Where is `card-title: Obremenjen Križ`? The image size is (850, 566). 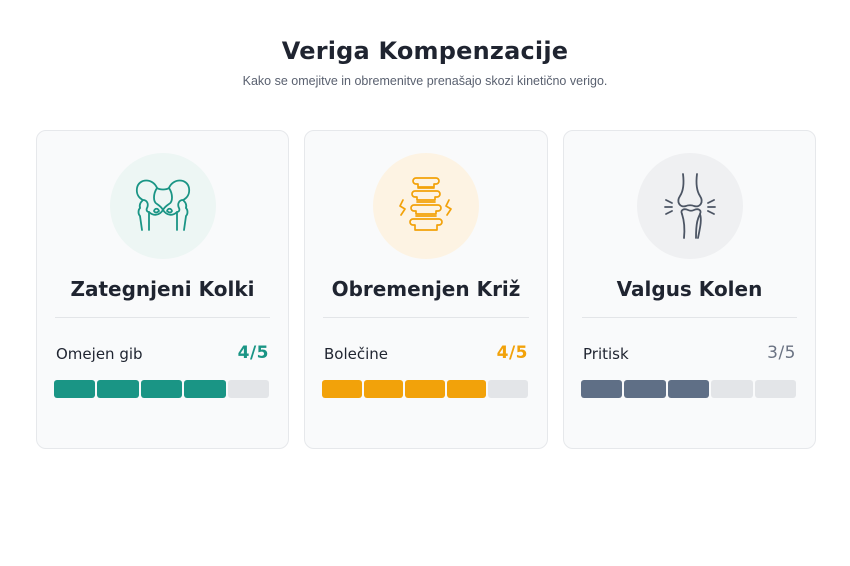 card-title: Obremenjen Križ is located at coordinates (426, 289).